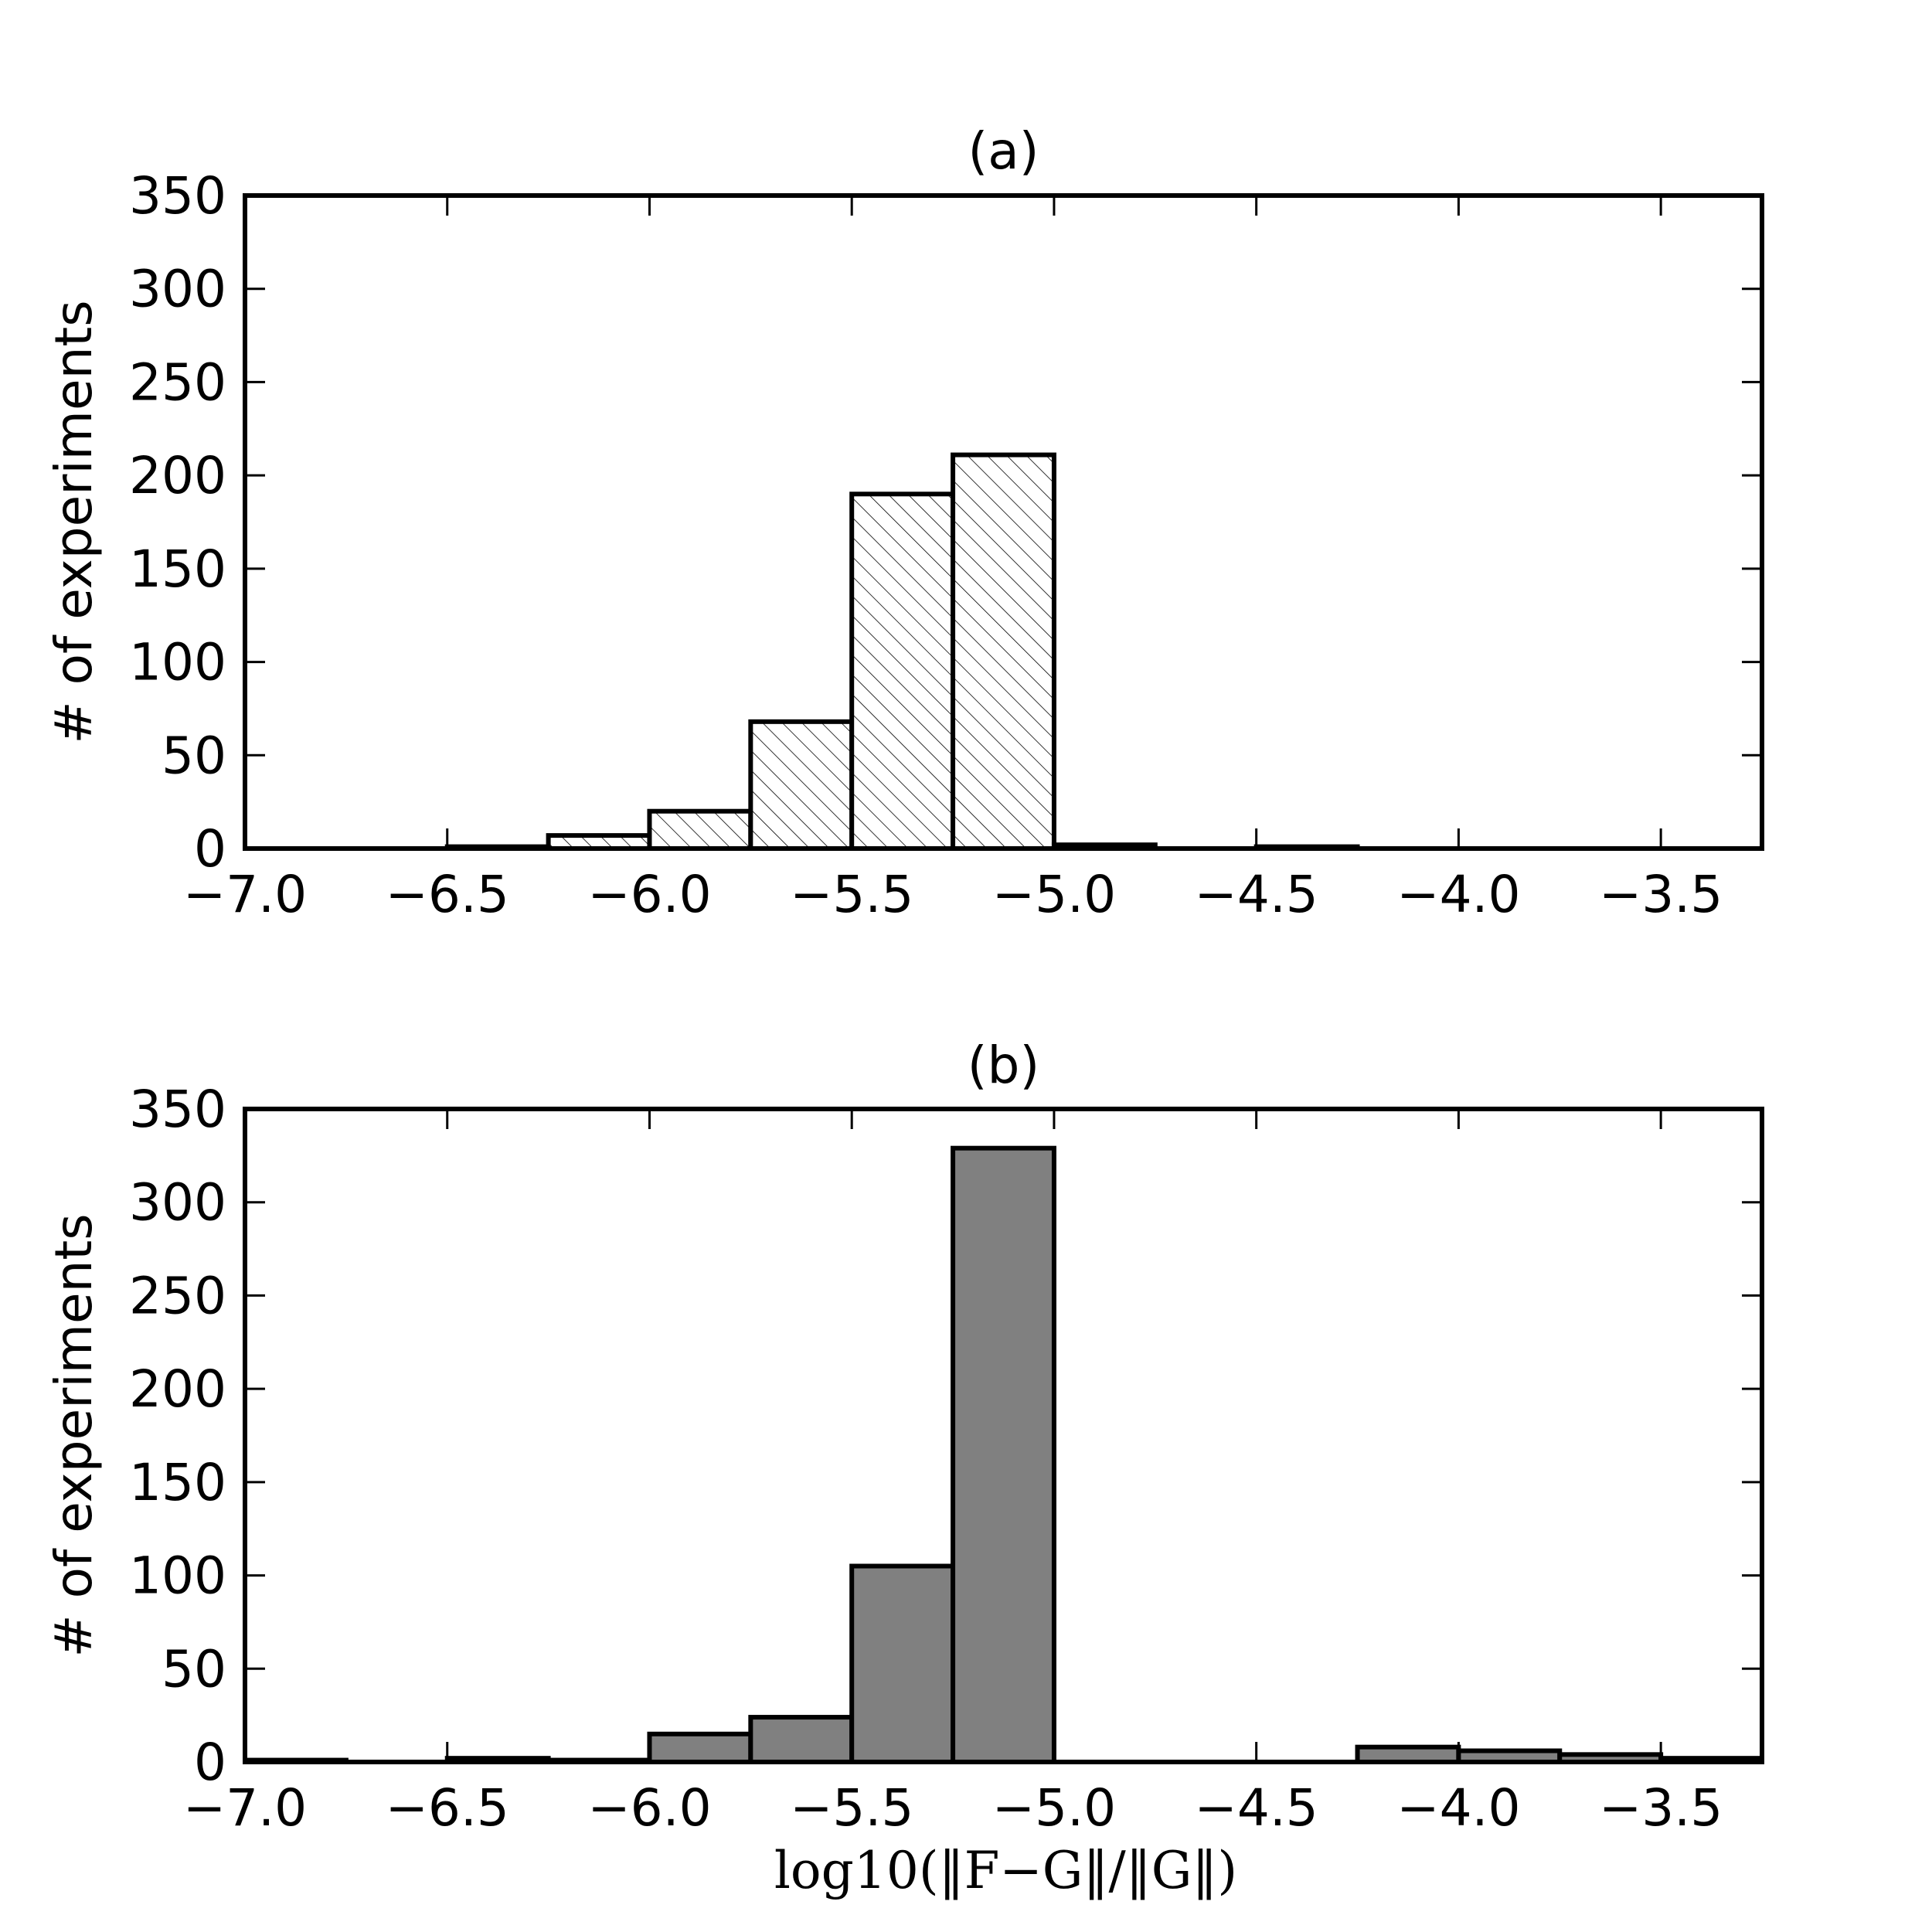  Describe the element at coordinates (1004, 1065) in the screenshot. I see `chart-title: (b)` at that location.